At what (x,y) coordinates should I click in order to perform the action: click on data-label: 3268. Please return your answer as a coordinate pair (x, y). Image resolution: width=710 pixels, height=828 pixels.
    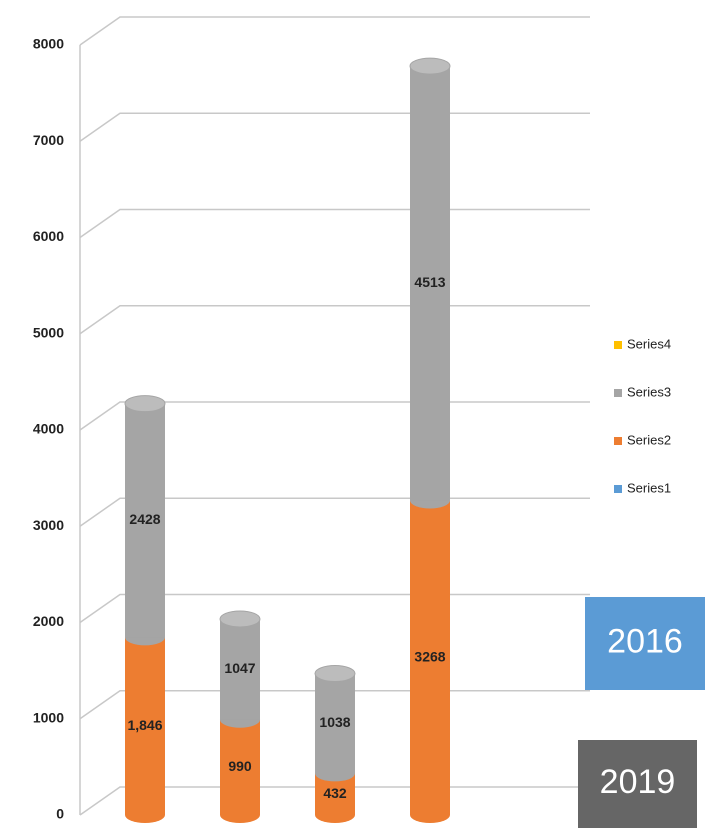
    Looking at the image, I should click on (429, 656).